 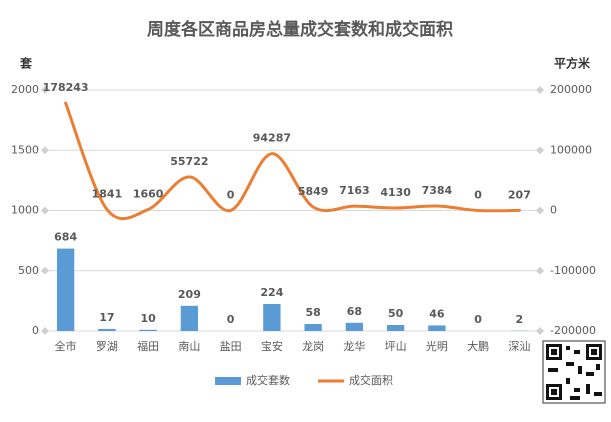 I want to click on y-tick-label: 1000, so click(x=25, y=210).